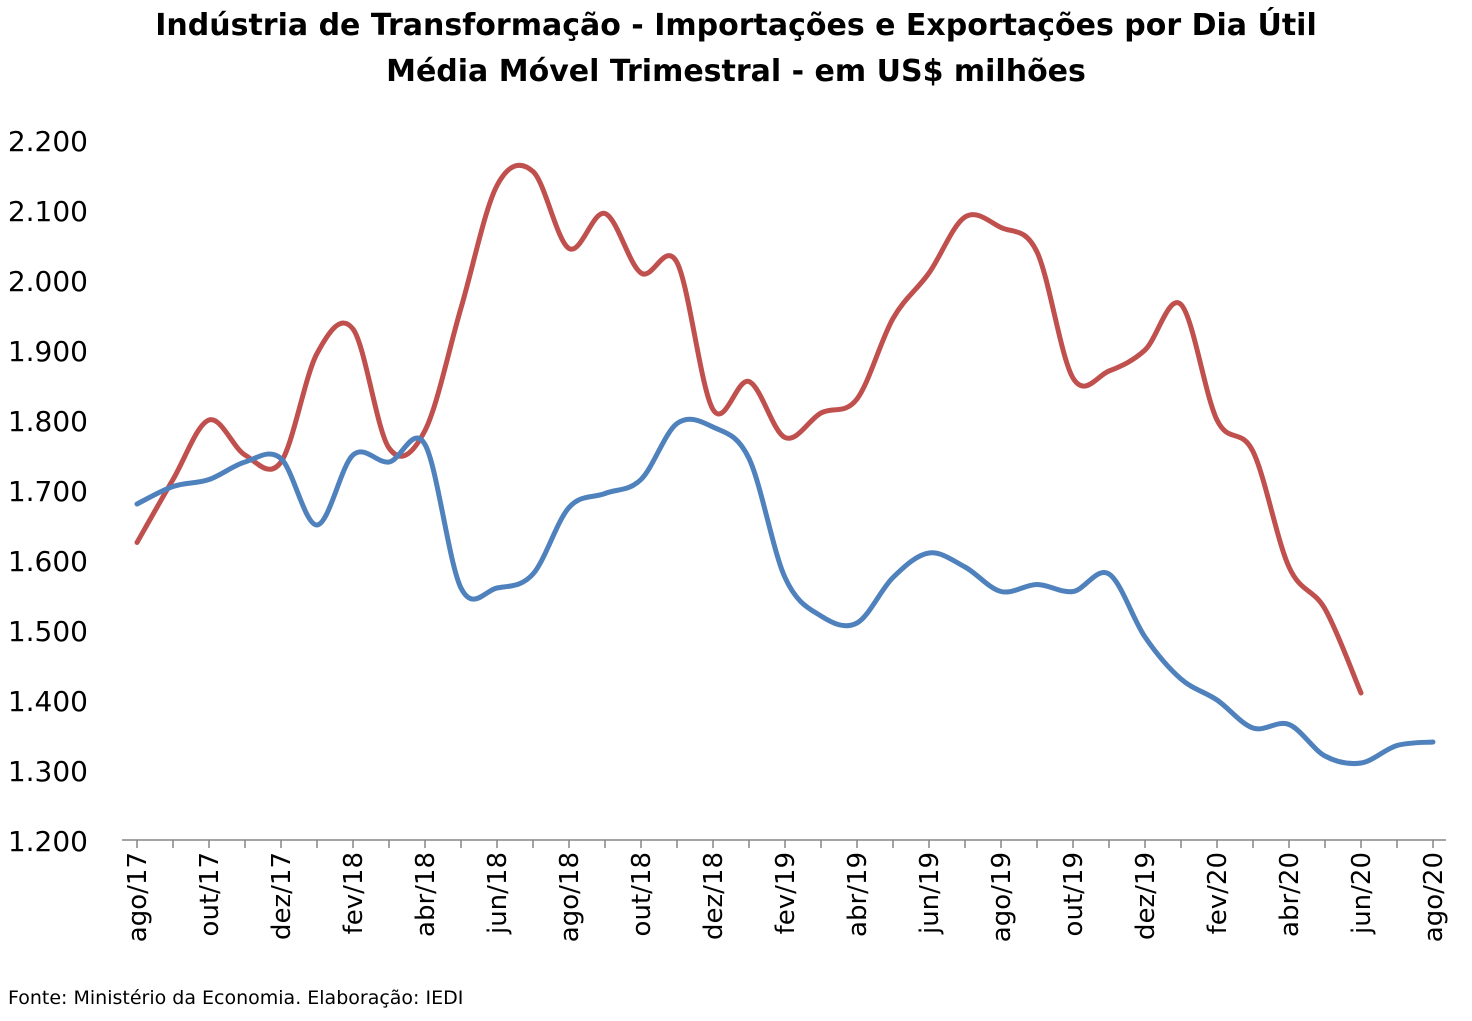  Describe the element at coordinates (858, 894) in the screenshot. I see `x-tick-label: abr/19` at that location.